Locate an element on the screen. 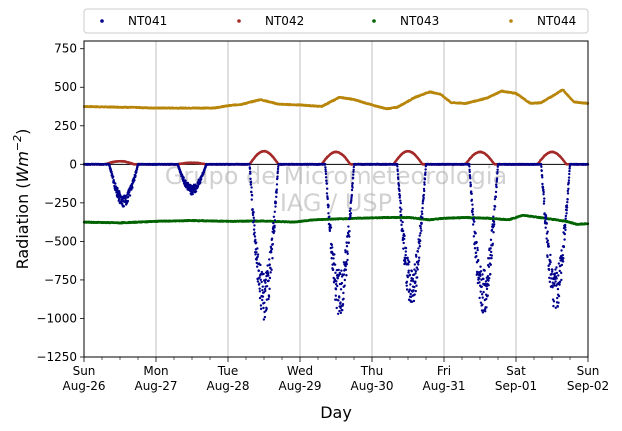 This screenshot has width=622, height=431. watermark: Grupo de Micrometeorologia IAG / USP is located at coordinates (336, 189).